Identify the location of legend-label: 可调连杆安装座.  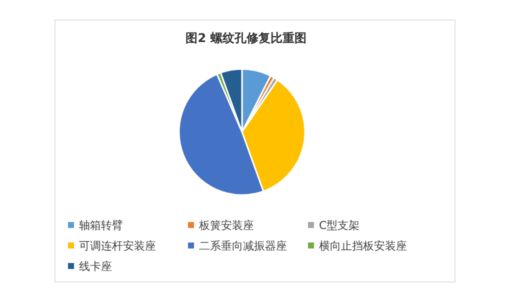
(117, 246).